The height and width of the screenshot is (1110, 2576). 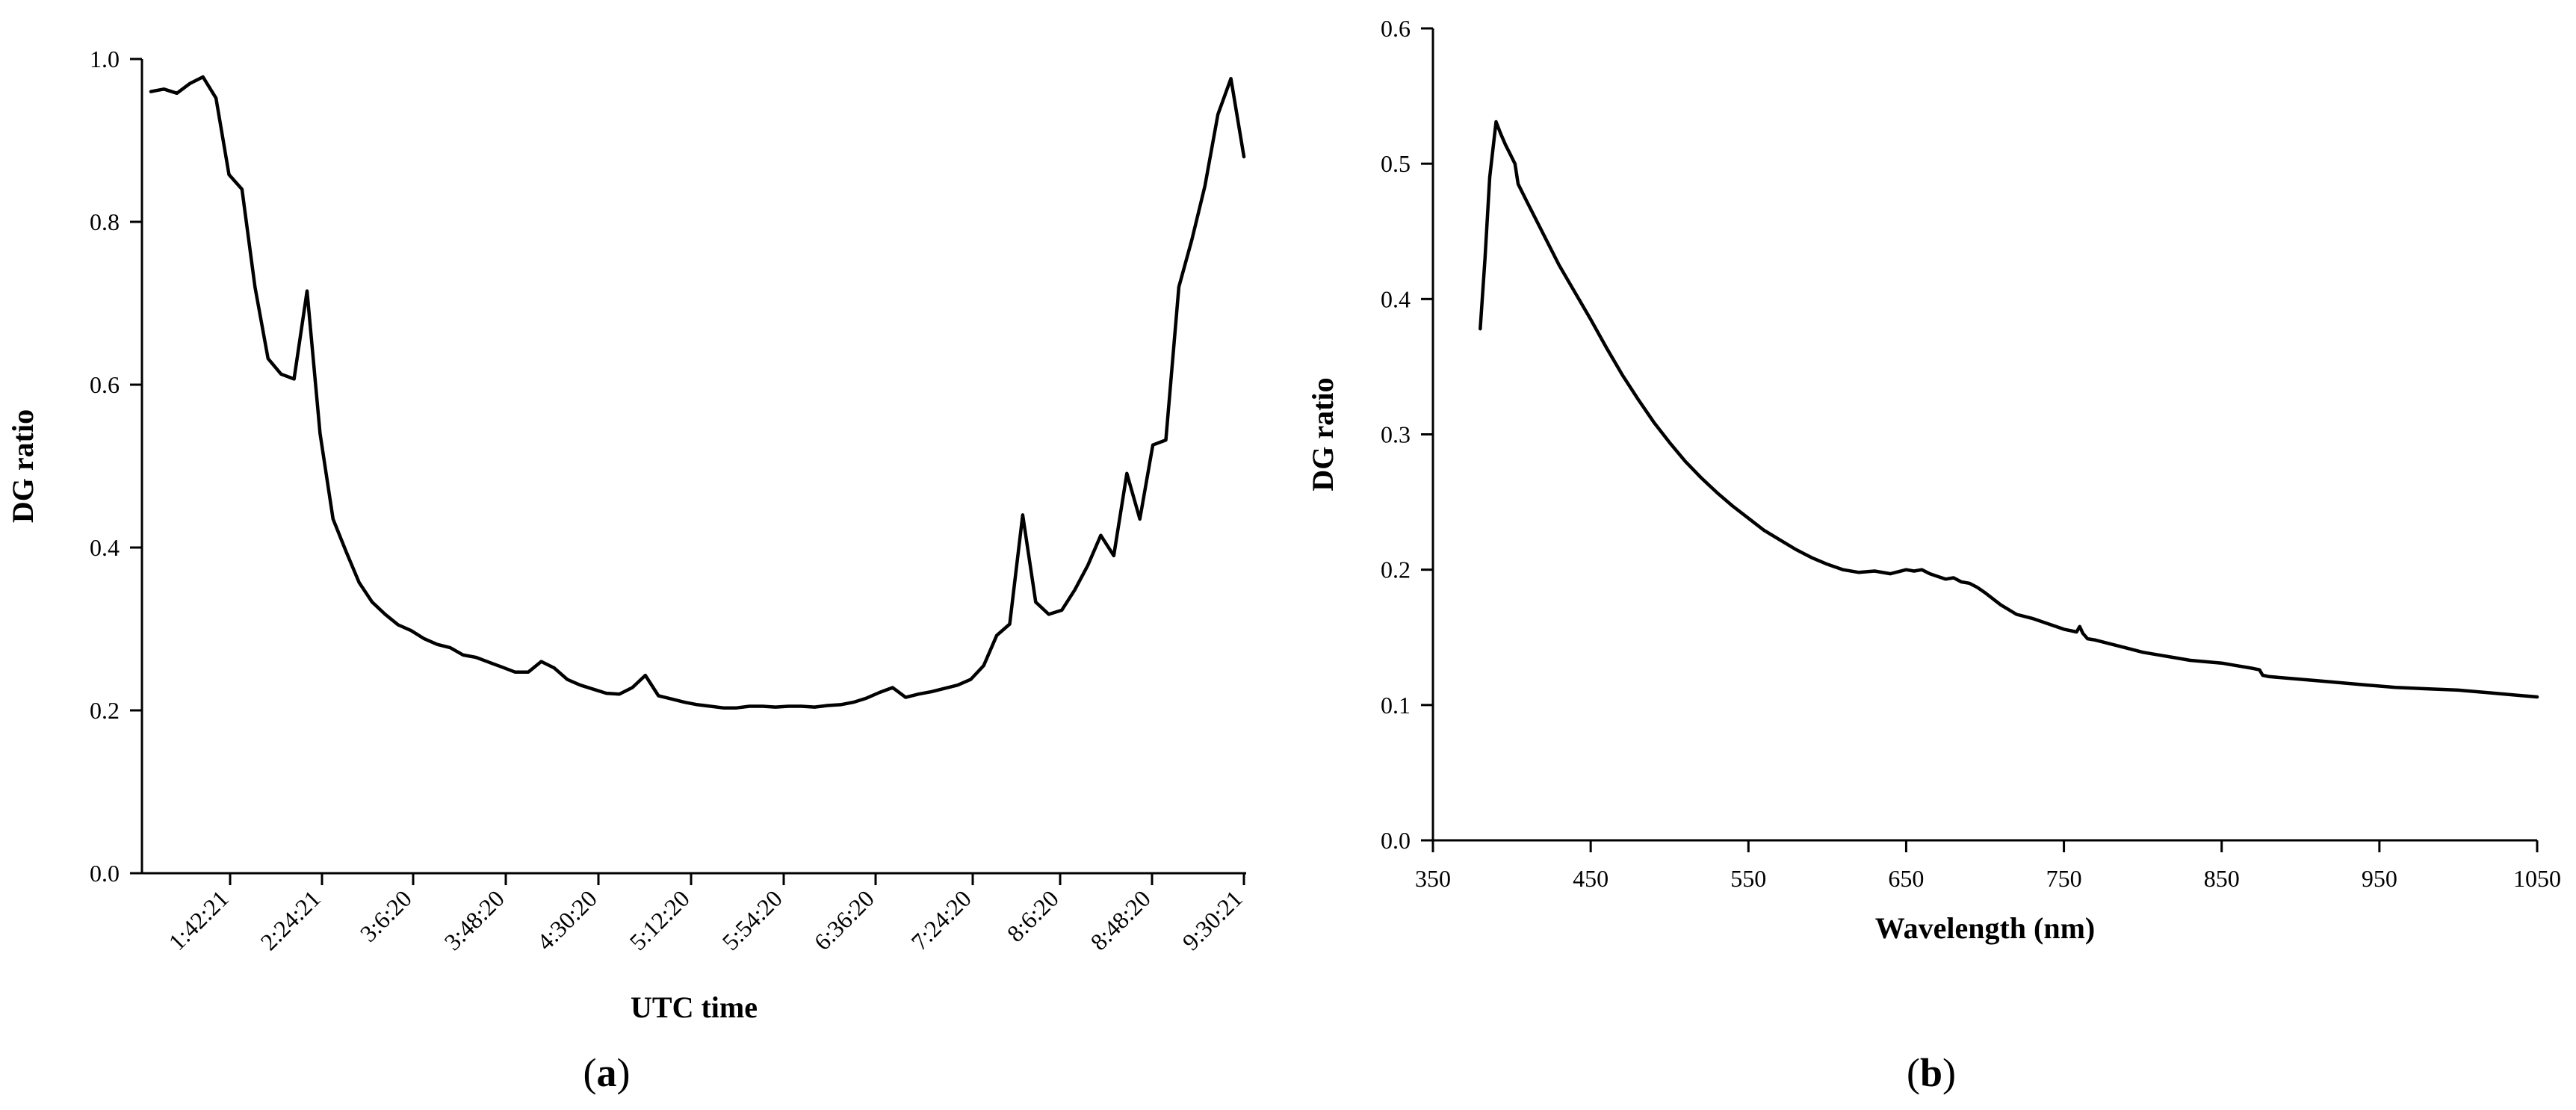 I want to click on x-tick-label: 650, so click(x=1906, y=879).